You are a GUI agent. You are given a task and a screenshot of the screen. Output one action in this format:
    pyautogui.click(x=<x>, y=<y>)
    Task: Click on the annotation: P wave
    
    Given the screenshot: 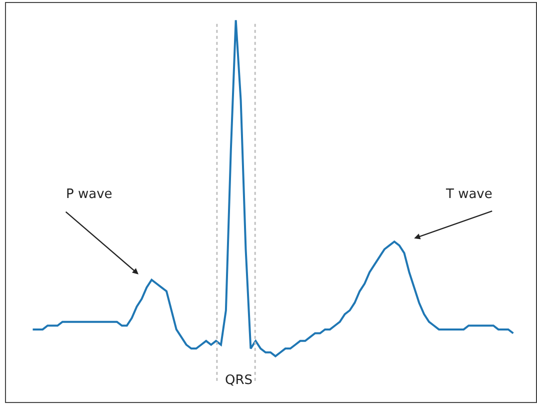 What is the action you would take?
    pyautogui.click(x=89, y=194)
    